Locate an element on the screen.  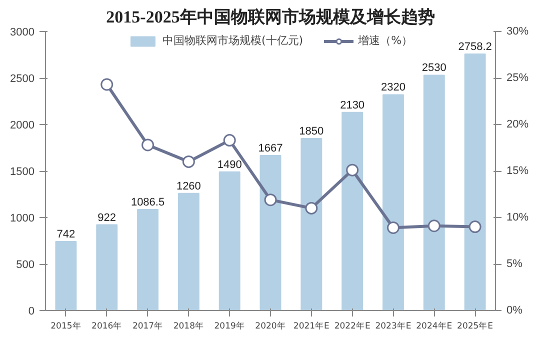
x-tick-label: 2023年E is located at coordinates (393, 326).